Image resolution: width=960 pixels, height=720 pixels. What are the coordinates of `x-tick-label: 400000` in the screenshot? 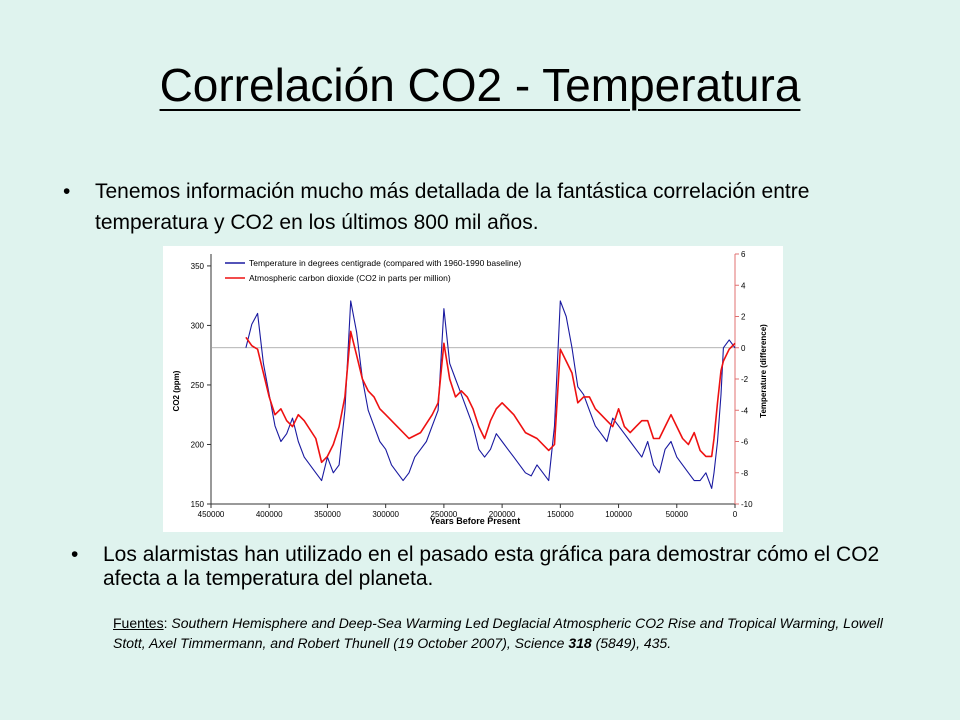 It's located at (269, 514).